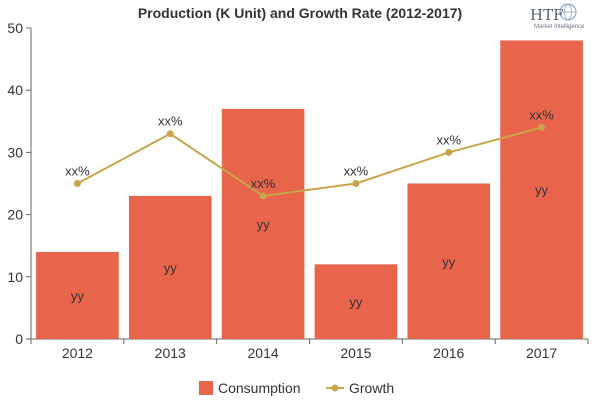 The image size is (600, 400). I want to click on y-tick-label: 20, so click(15, 215).